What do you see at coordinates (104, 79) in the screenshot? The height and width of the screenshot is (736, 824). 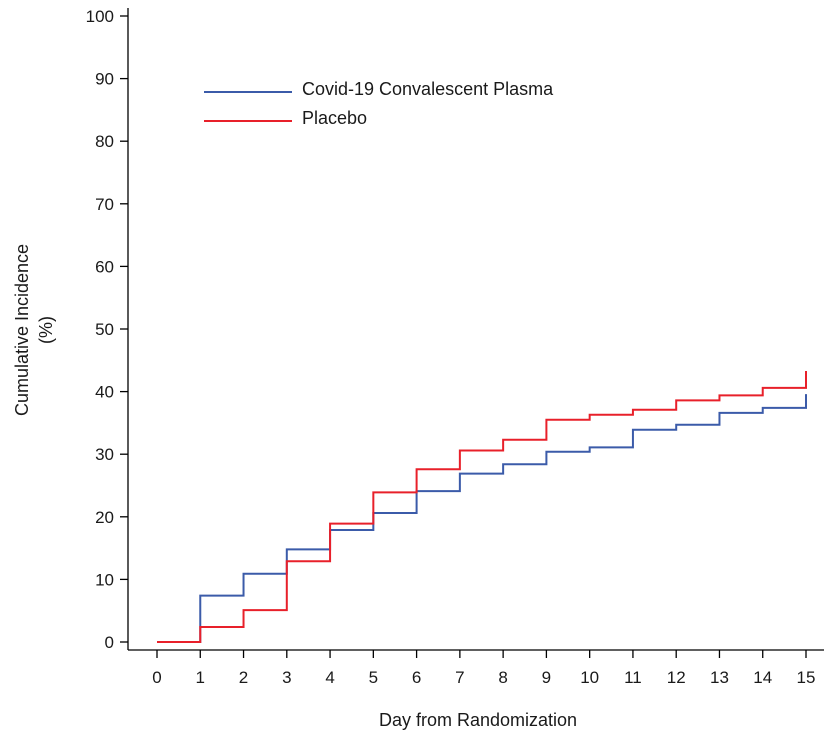 I see `y-tick-label: 90` at bounding box center [104, 79].